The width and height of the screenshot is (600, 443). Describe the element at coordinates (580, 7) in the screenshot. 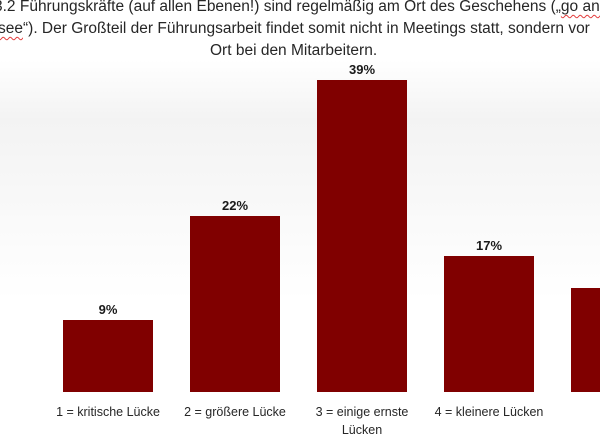

I see `chart-title-line-1-squiggle: go and` at that location.